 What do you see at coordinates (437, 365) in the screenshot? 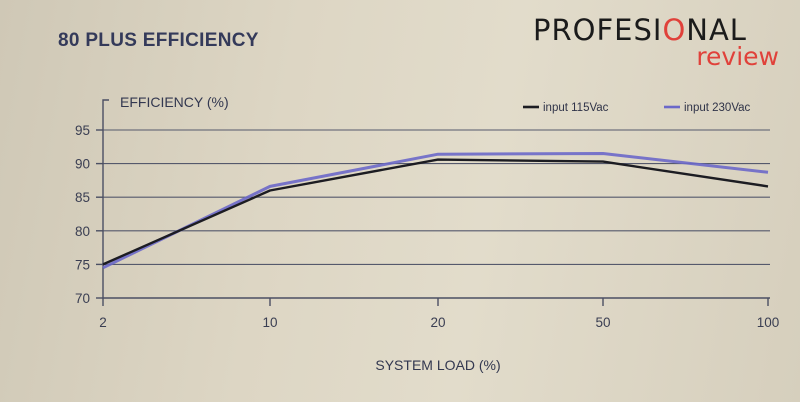
I see `x-axis-label: SYSTEM LOAD (%)` at bounding box center [437, 365].